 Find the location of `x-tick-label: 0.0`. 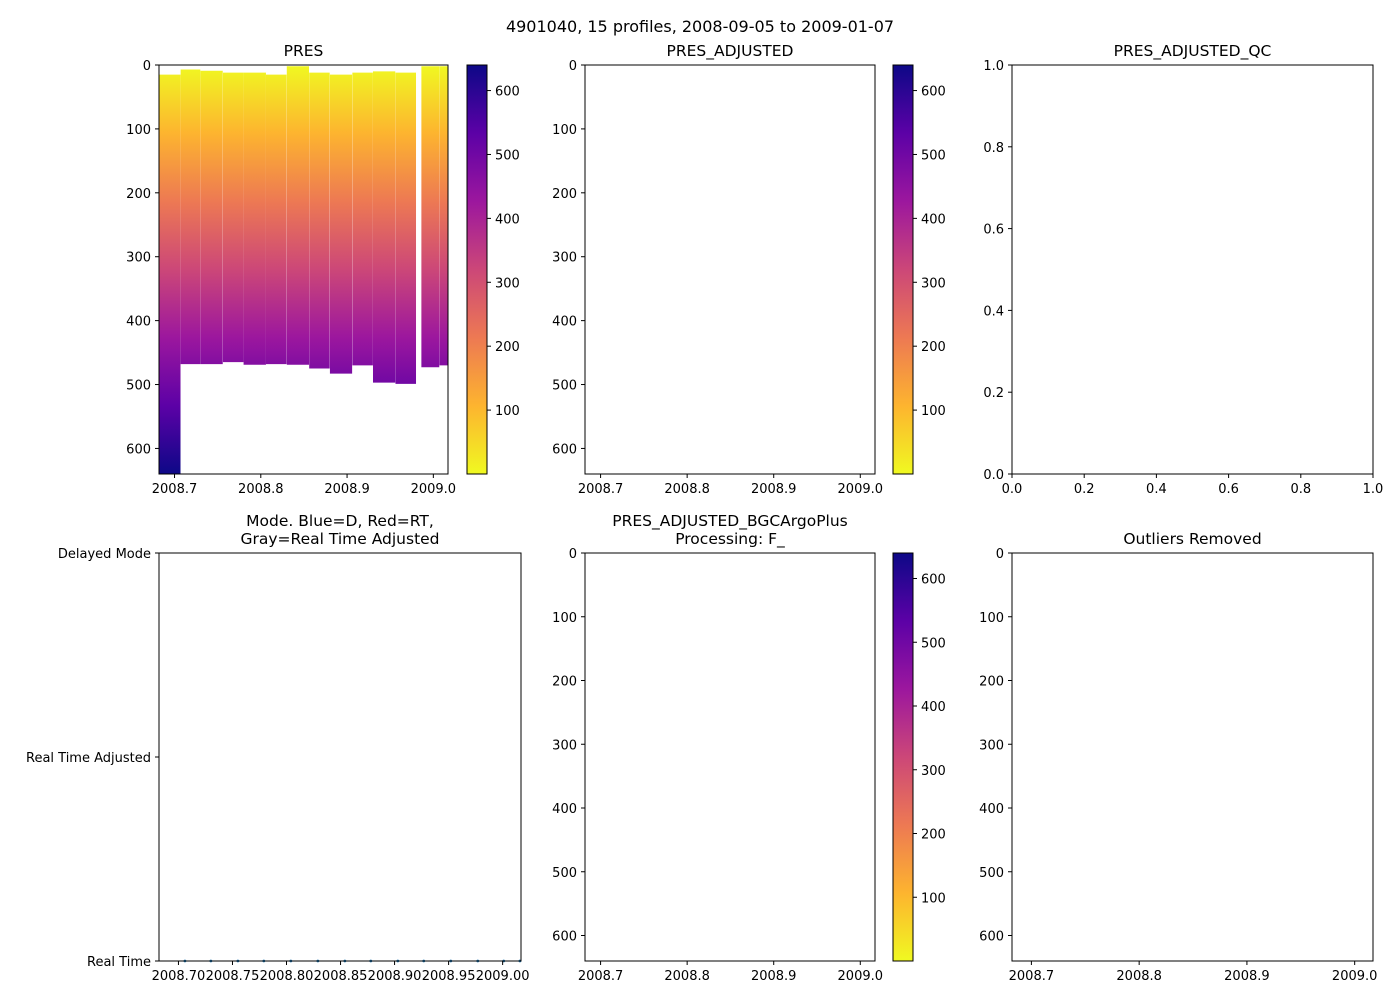

x-tick-label: 0.0 is located at coordinates (1012, 489).